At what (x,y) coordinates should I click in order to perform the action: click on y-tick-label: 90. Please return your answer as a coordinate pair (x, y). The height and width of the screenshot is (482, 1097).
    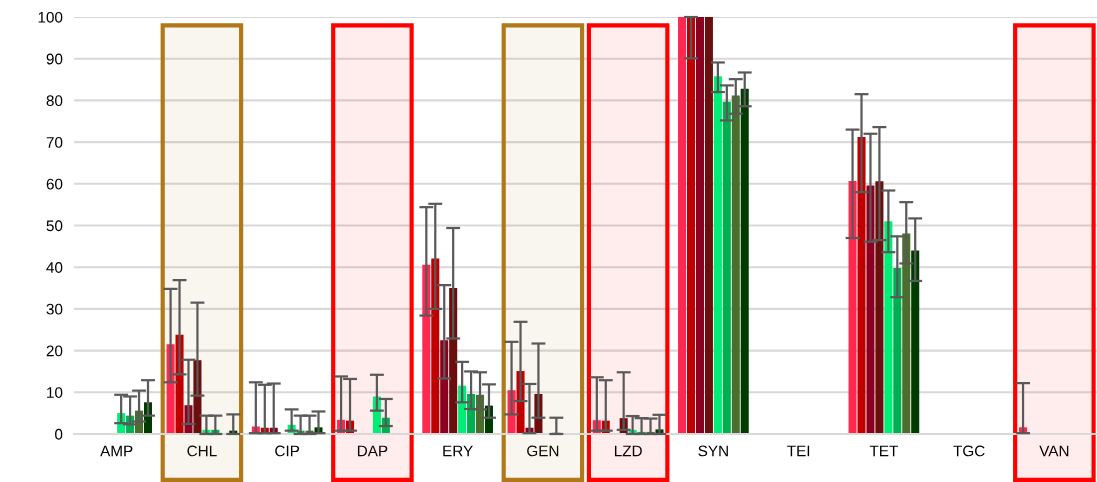
    Looking at the image, I should click on (54, 59).